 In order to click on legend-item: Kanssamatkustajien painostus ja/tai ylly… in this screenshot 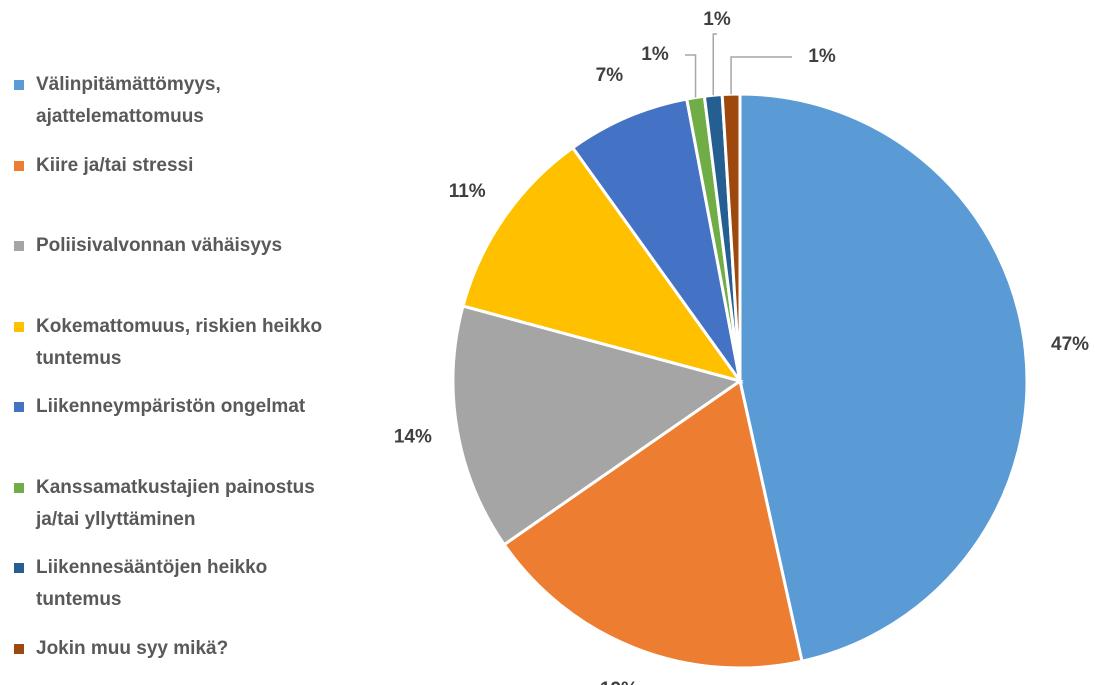, I will do `click(184, 504)`.